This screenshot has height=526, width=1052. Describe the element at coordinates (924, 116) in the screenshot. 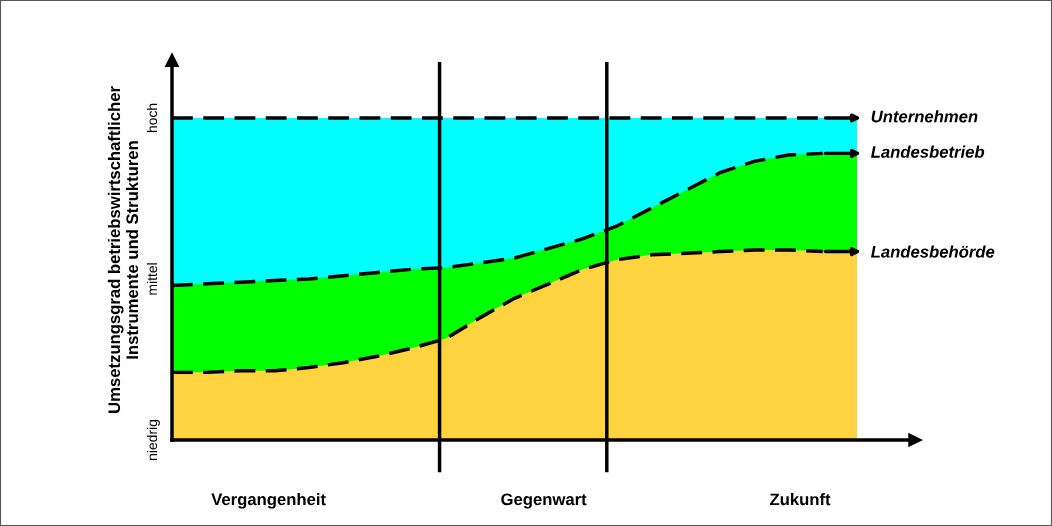

I see `series-label: Unternehmen` at that location.